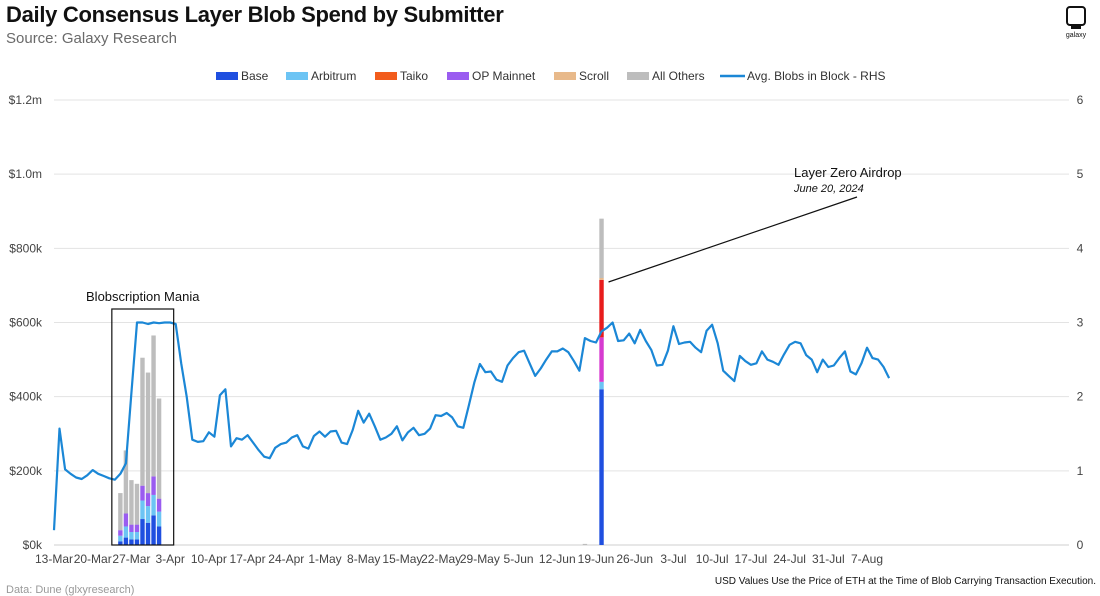 The height and width of the screenshot is (596, 1100). What do you see at coordinates (1080, 471) in the screenshot?
I see `y-right-tick-label: 1` at bounding box center [1080, 471].